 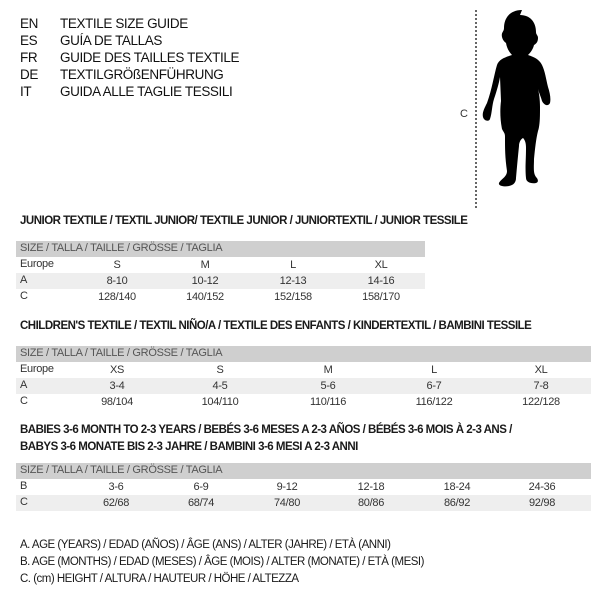 What do you see at coordinates (220, 386) in the screenshot?
I see `table-cell: 4-5` at bounding box center [220, 386].